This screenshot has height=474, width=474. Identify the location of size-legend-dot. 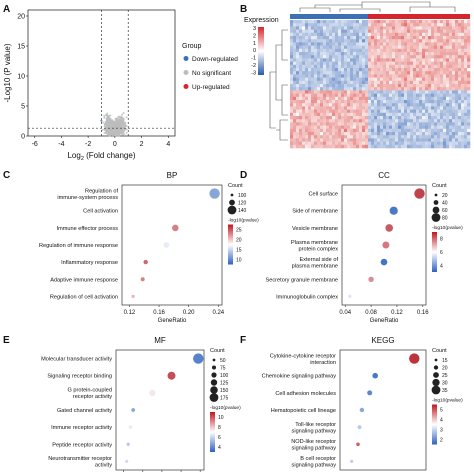
(436, 217).